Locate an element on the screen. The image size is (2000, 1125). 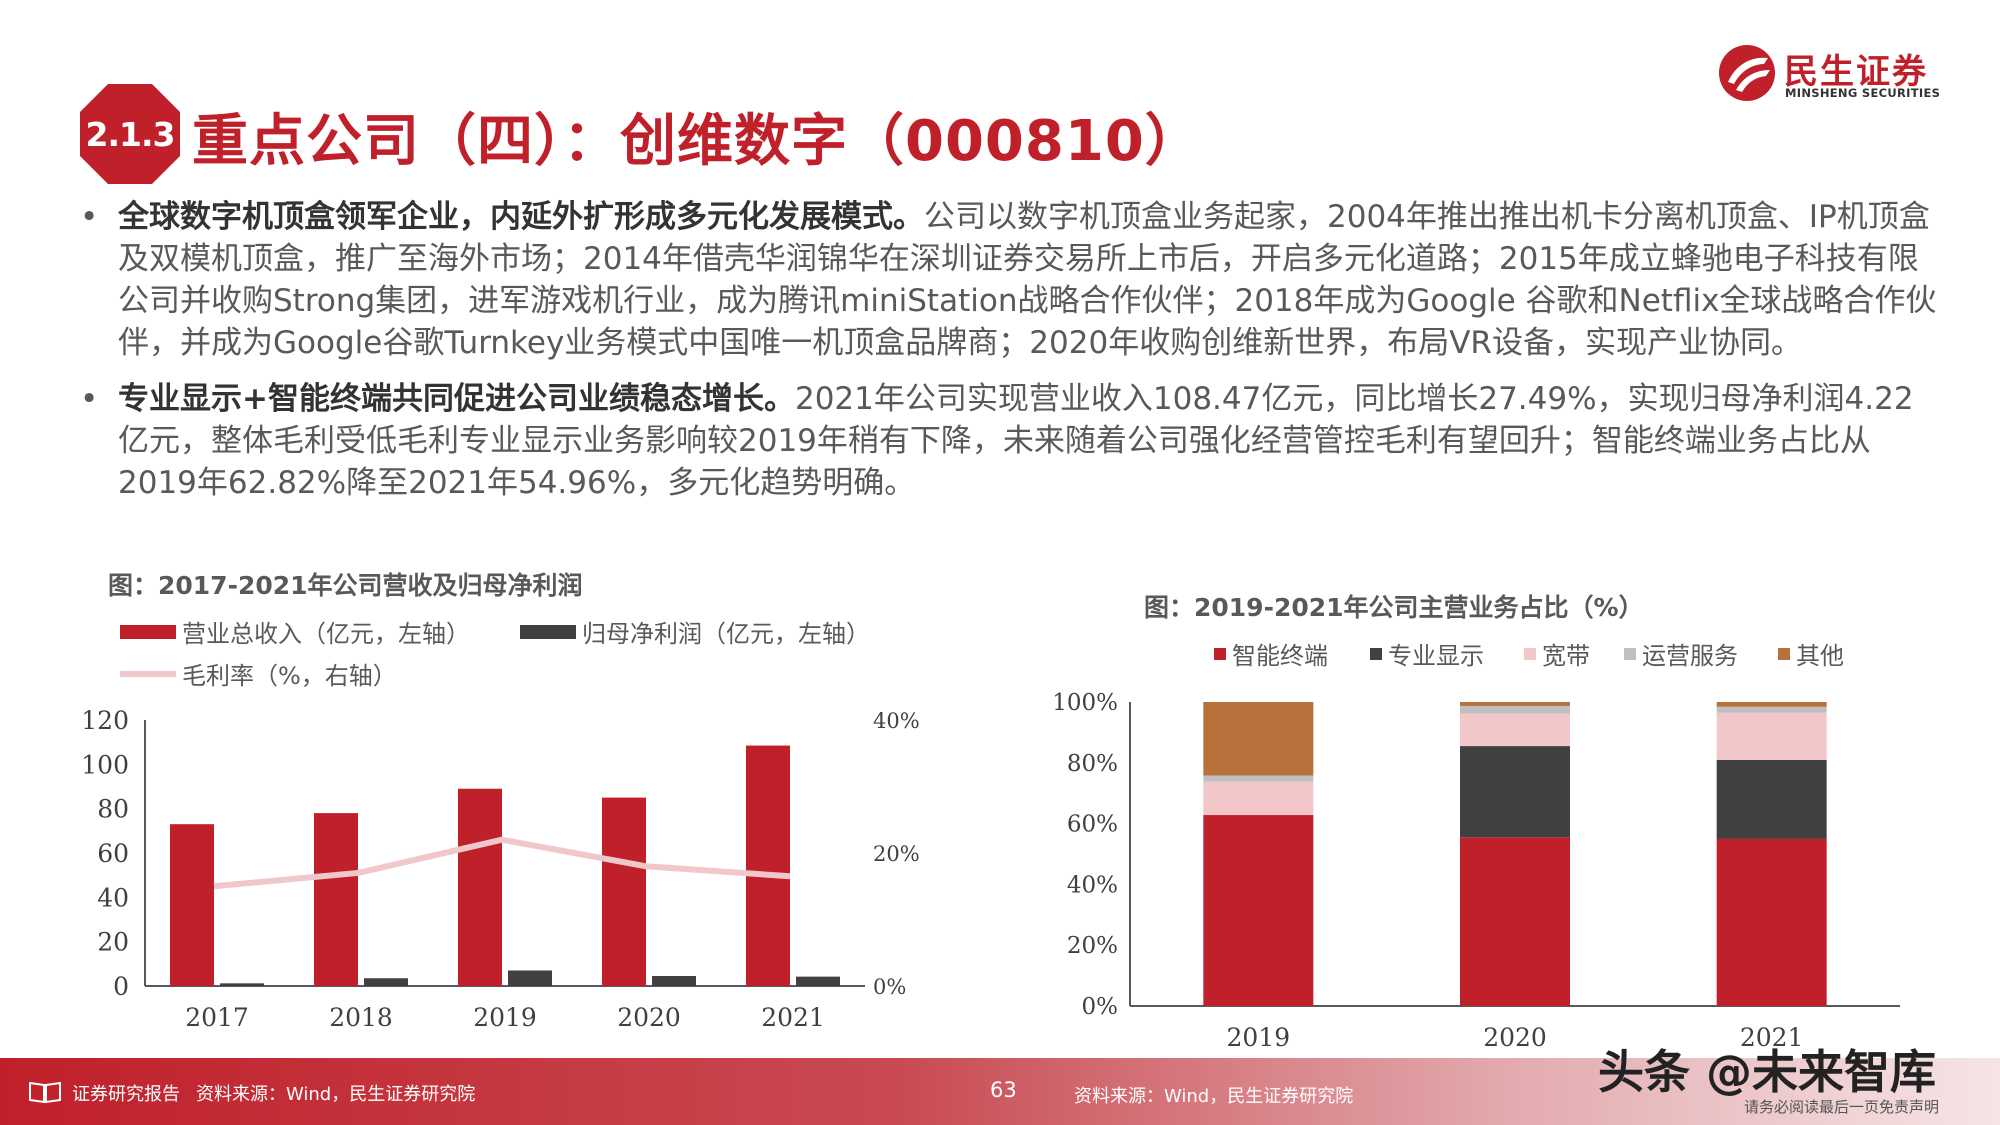
y-tick-label: 100% is located at coordinates (1085, 703).